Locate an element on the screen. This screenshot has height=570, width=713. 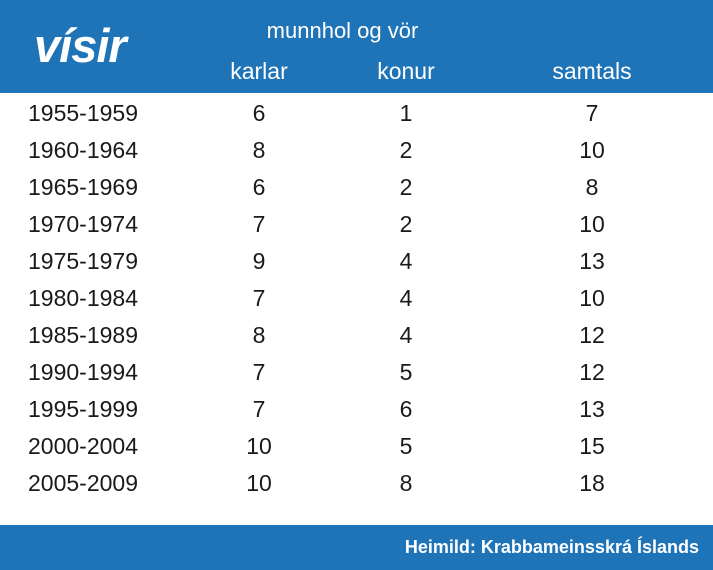
cell-konur: 8 is located at coordinates (406, 483).